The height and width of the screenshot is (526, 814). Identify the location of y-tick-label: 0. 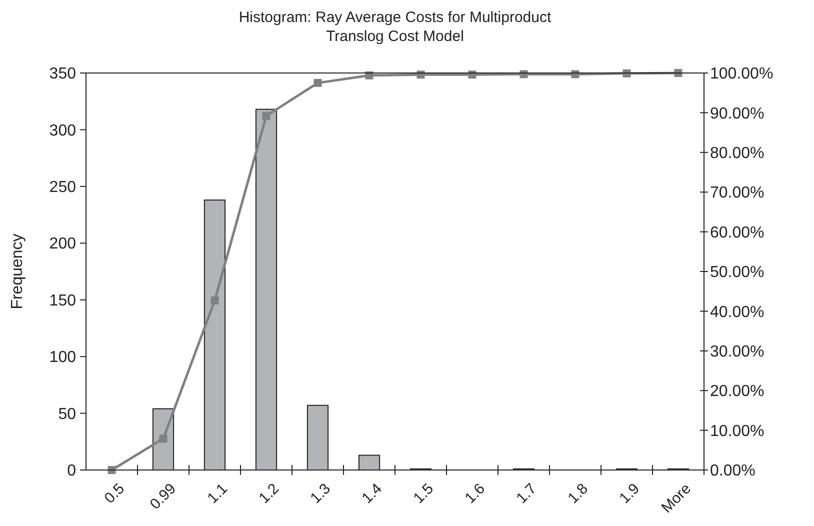
(71, 471).